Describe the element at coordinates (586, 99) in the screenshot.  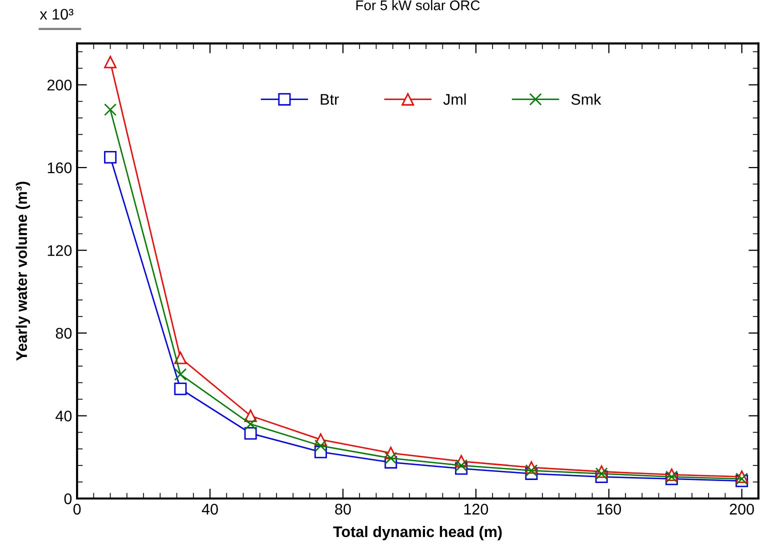
I see `legend-label: Smk` at that location.